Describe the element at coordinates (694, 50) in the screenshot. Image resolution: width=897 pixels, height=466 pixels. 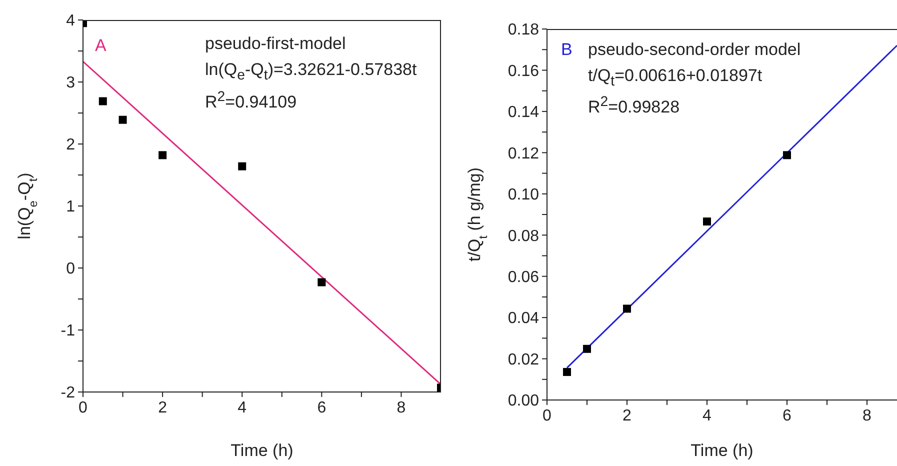
I see `annotation: pseudo-second-order model` at that location.